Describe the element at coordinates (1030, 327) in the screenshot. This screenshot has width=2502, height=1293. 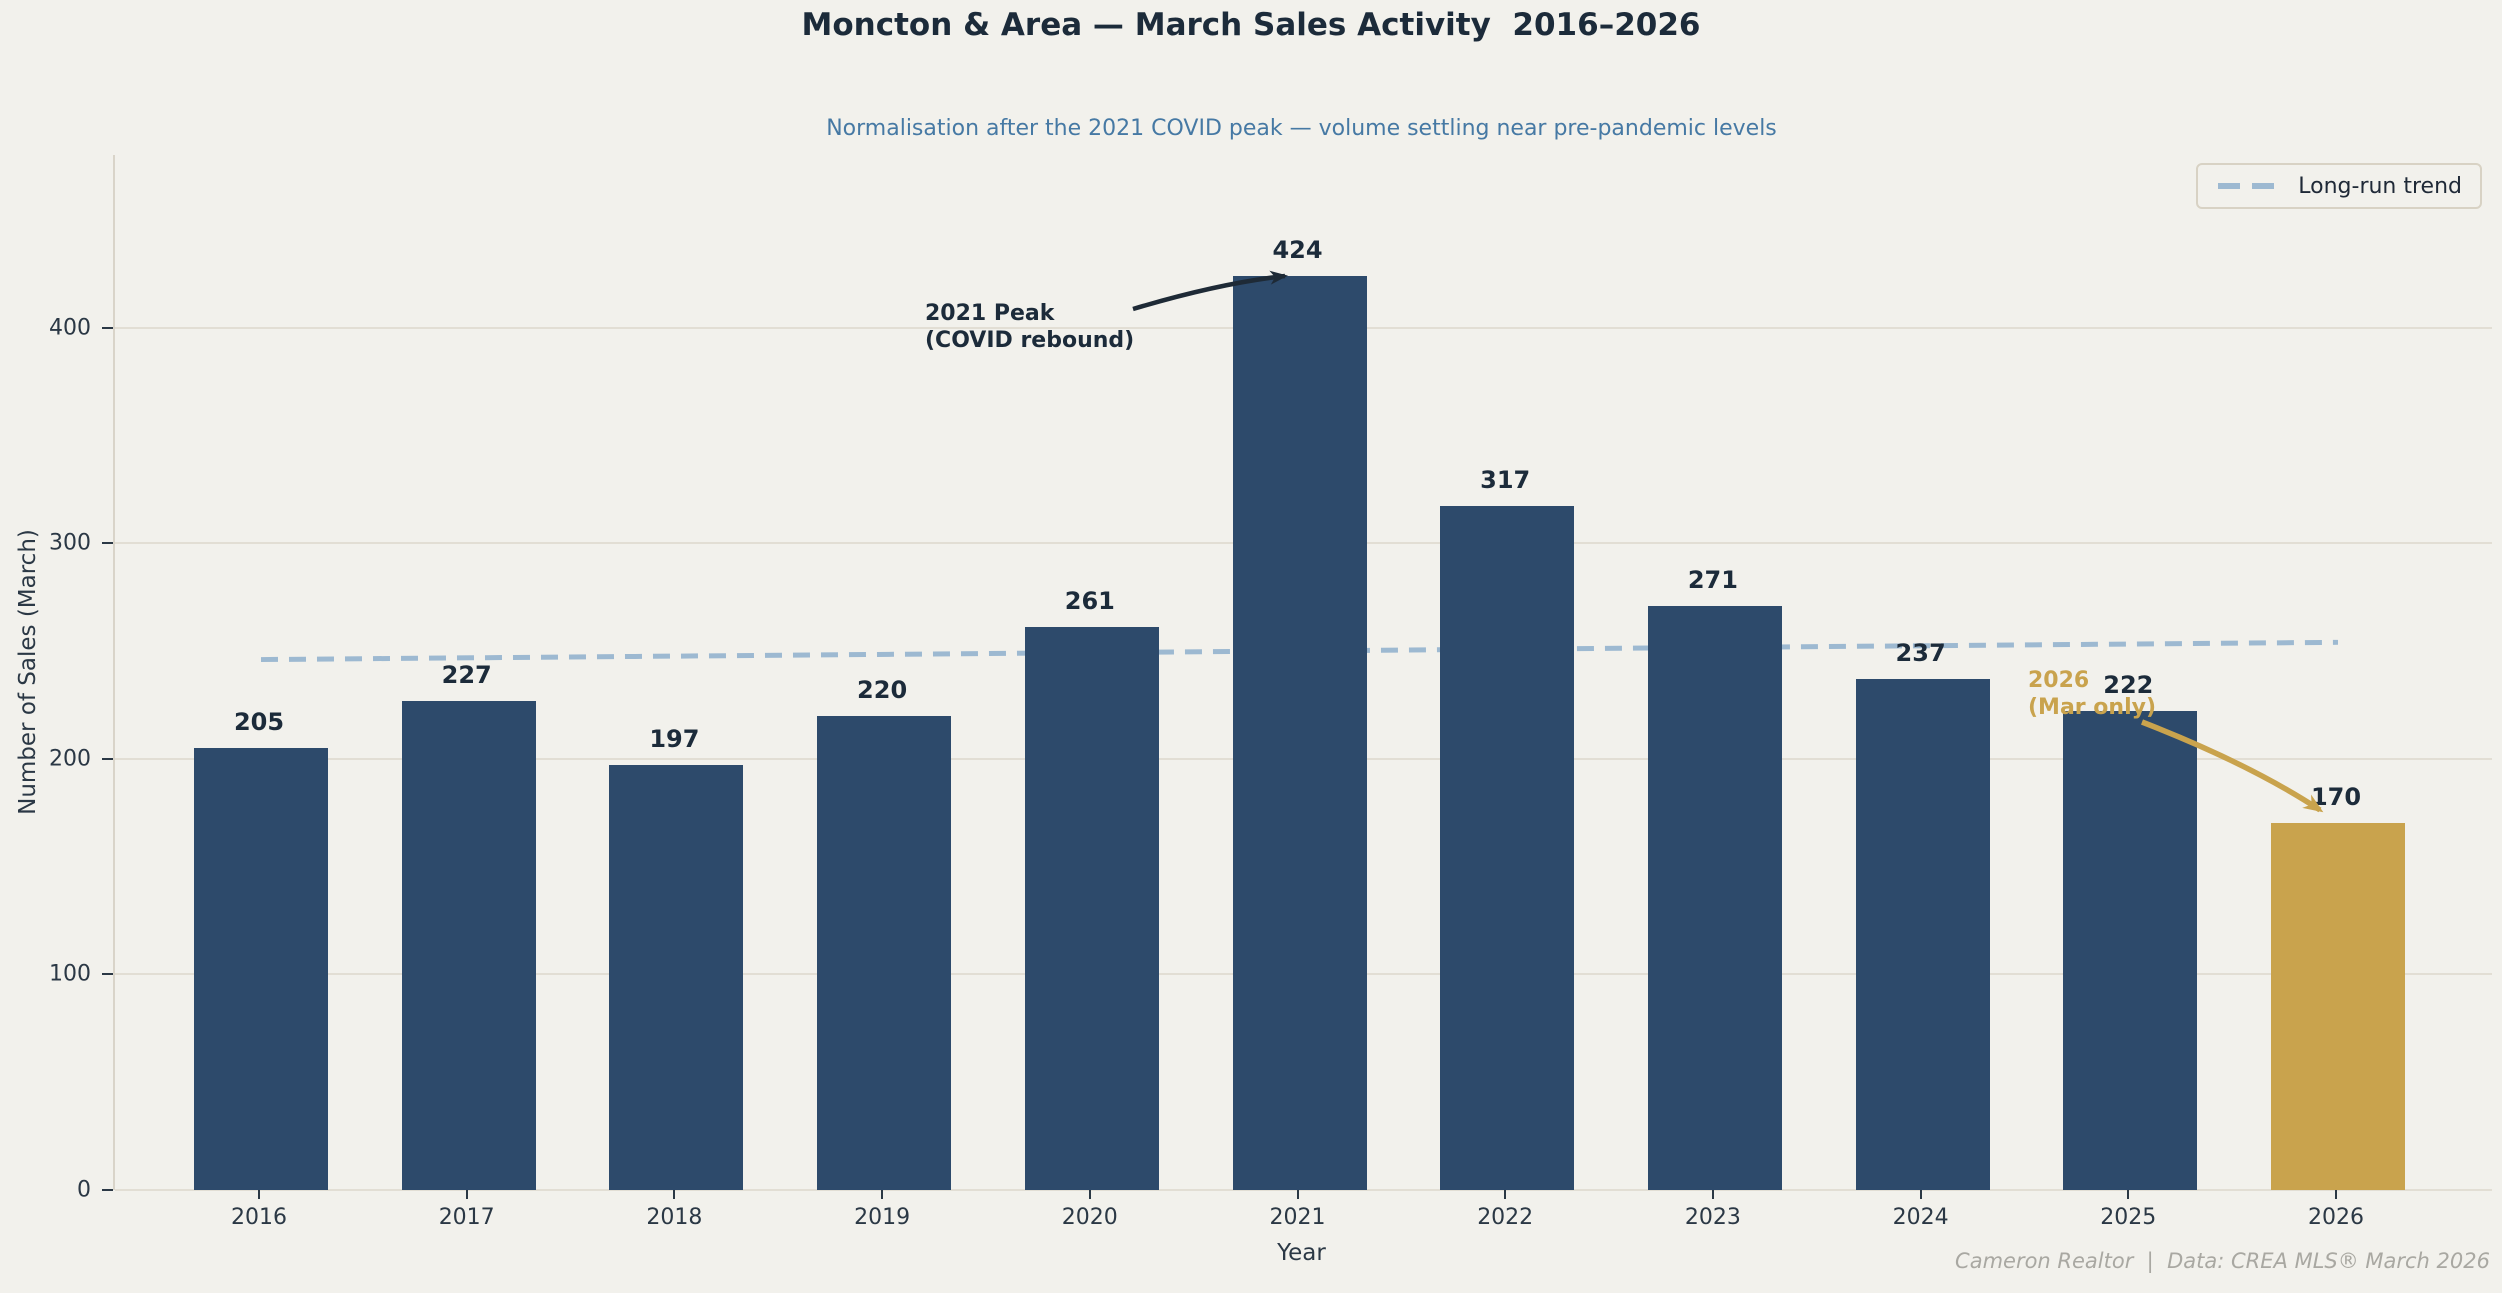
I see `annotation-2021-peak: 2021 Peak (COVID rebound)` at that location.